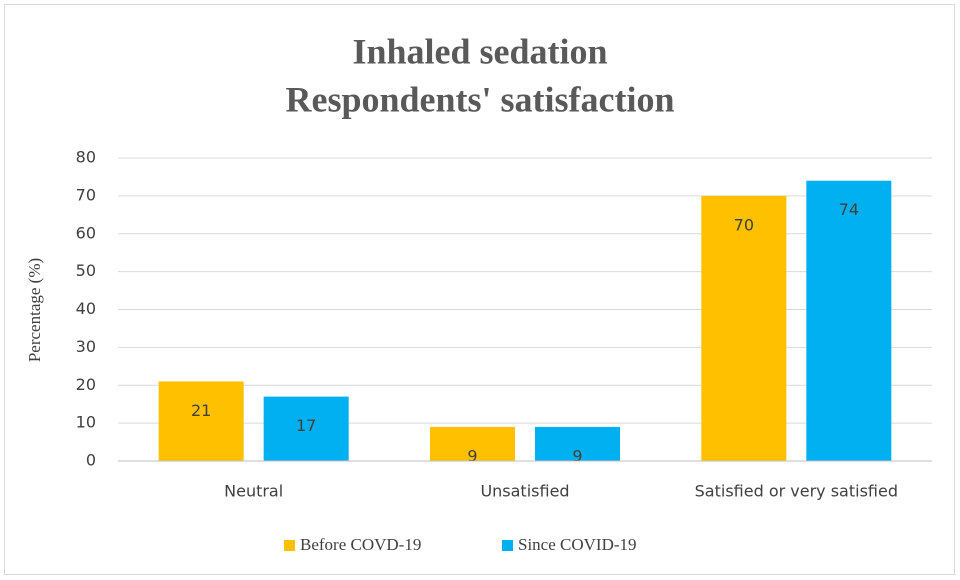  Describe the element at coordinates (86, 194) in the screenshot. I see `y-tick-label: 70` at that location.